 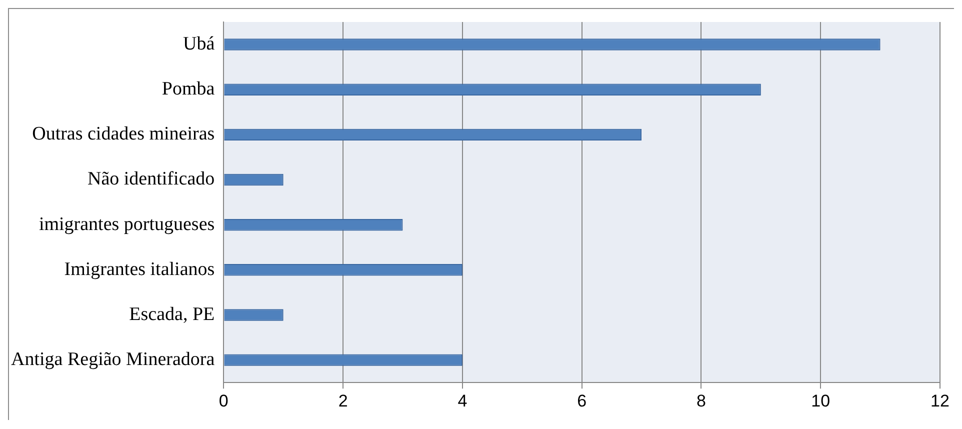 I want to click on y-tick-label: Antiga Região Mineradora, so click(x=113, y=359).